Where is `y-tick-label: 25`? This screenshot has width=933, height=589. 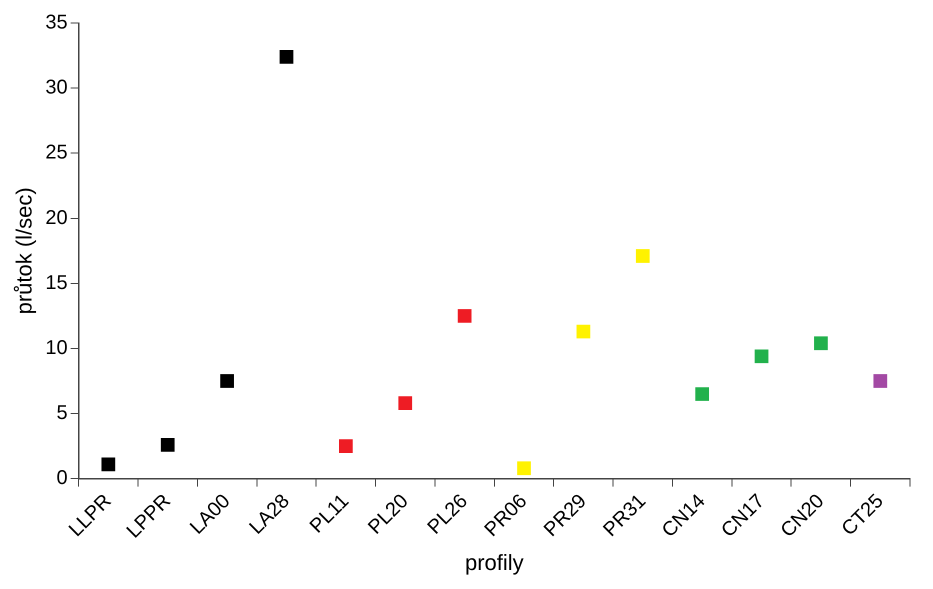 y-tick-label: 25 is located at coordinates (56, 153).